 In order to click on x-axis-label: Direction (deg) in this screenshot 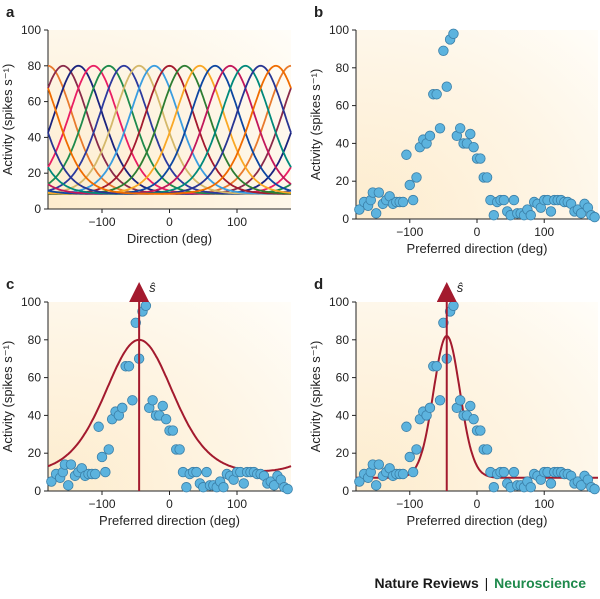, I will do `click(169, 238)`.